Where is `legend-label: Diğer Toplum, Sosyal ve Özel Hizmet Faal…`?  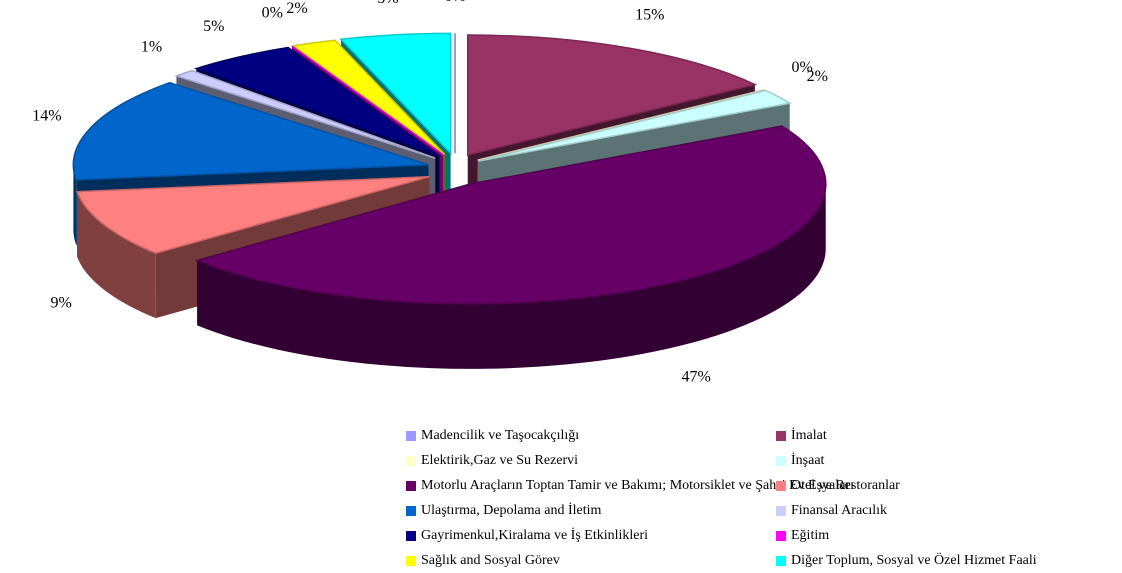
legend-label: Diğer Toplum, Sosyal ve Özel Hizmet Faal… is located at coordinates (914, 559).